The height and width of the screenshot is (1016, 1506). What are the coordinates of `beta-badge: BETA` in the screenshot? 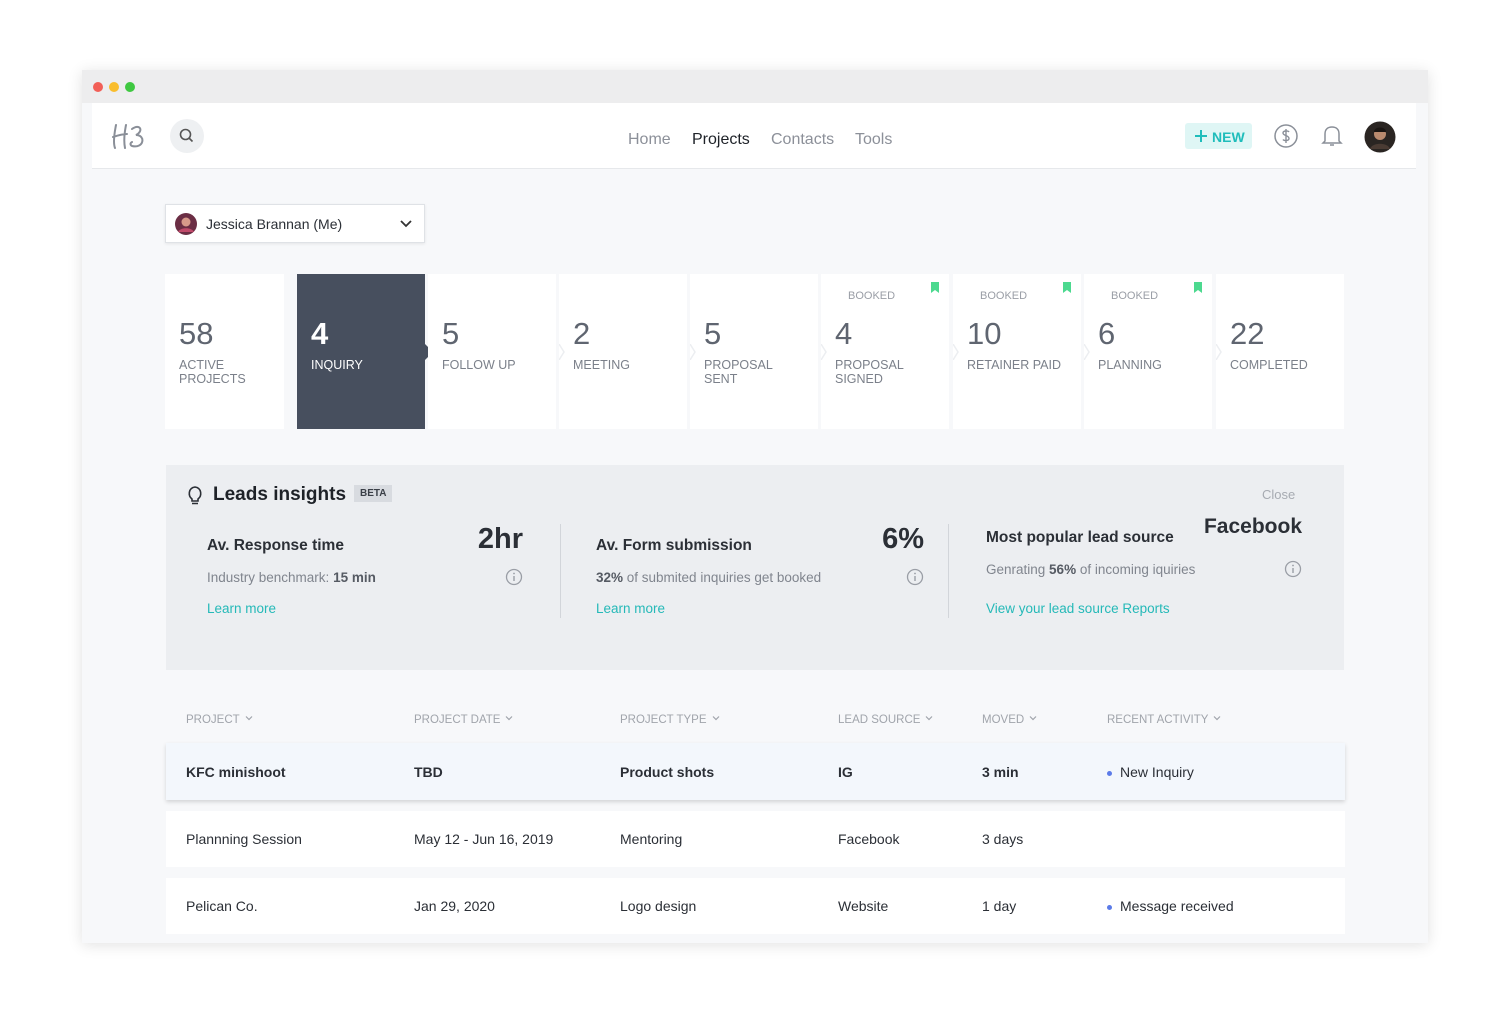 It's located at (373, 493).